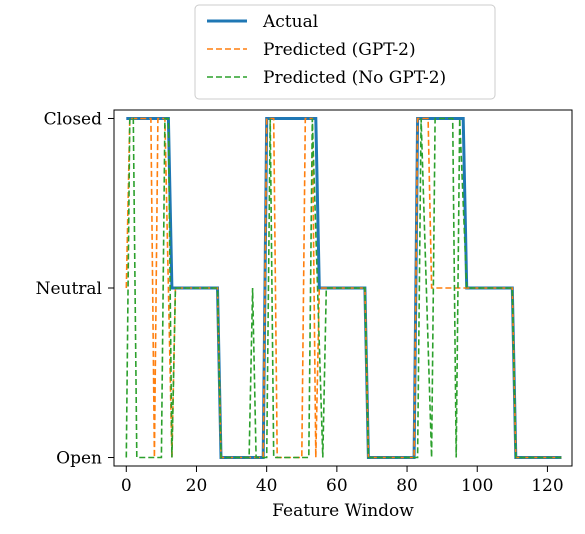  I want to click on y-axis: Open Neutral Closed, so click(75, 289).